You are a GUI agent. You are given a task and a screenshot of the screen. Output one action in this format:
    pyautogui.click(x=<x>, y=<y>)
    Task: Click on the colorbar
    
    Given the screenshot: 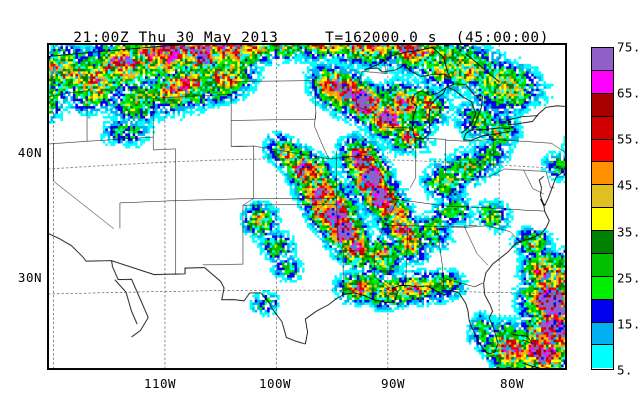 What is the action you would take?
    pyautogui.click(x=602, y=208)
    